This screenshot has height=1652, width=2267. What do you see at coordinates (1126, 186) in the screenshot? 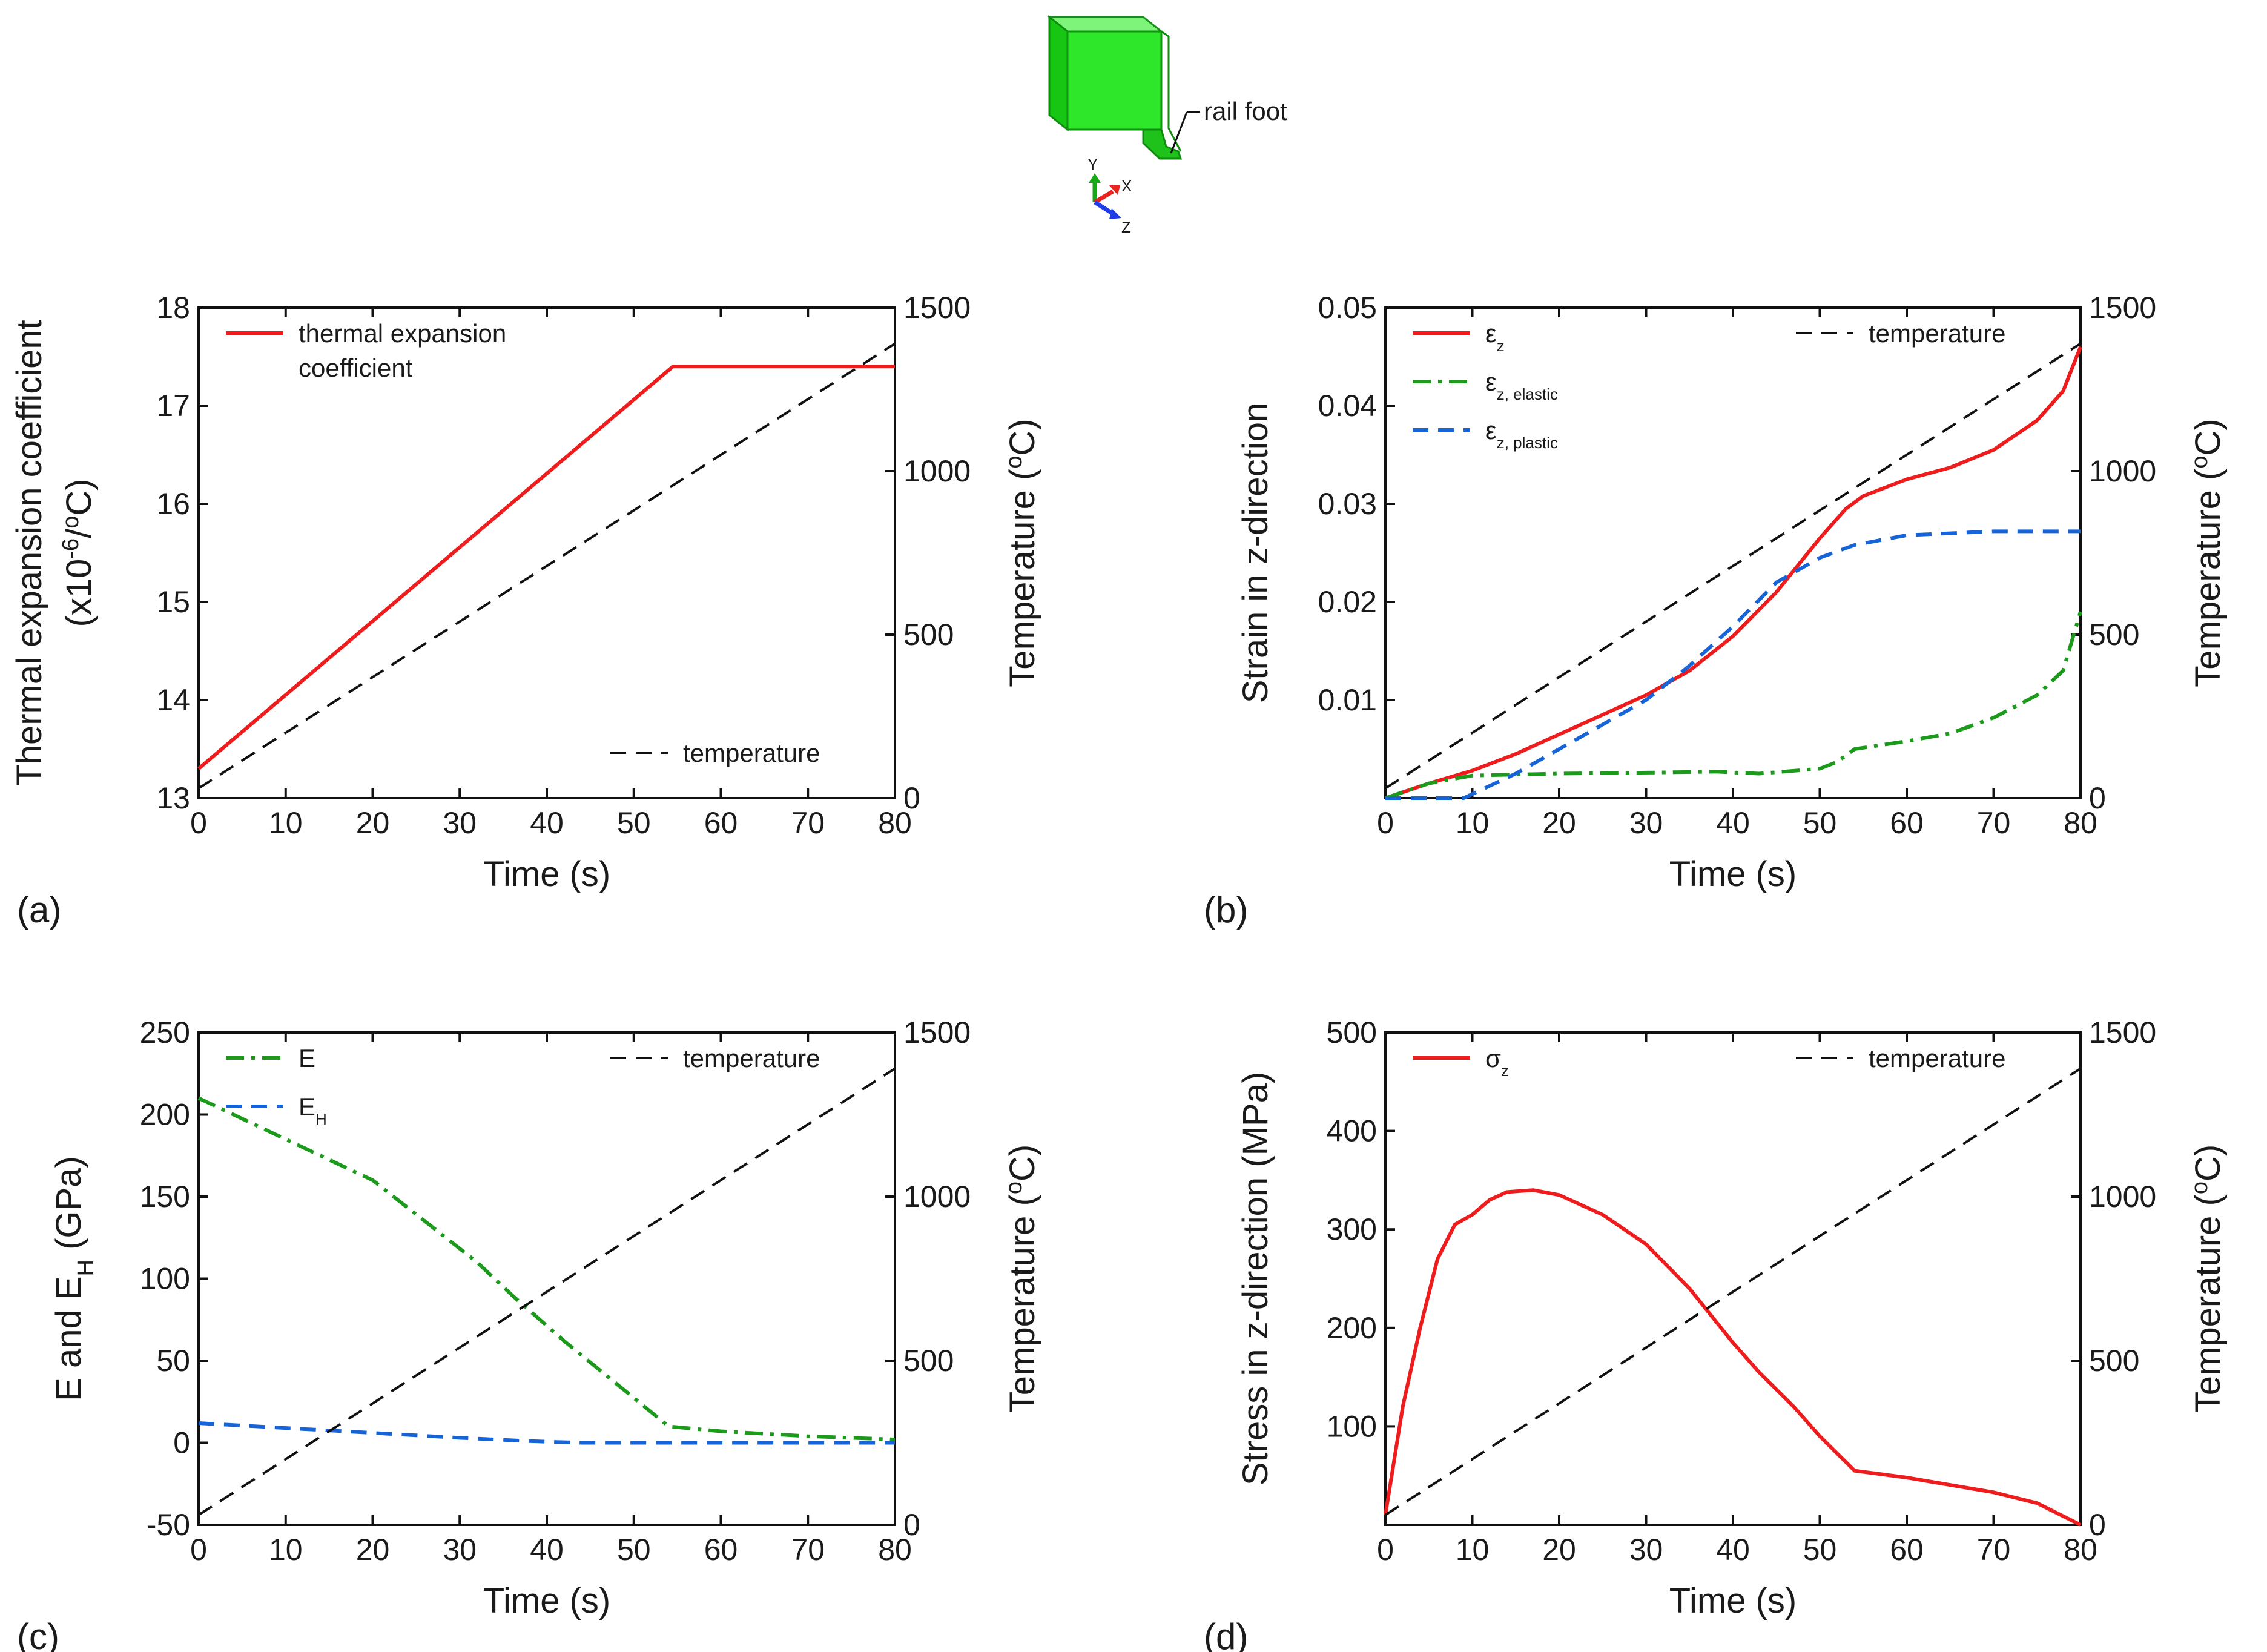
I see `triad-label-x: X` at bounding box center [1126, 186].